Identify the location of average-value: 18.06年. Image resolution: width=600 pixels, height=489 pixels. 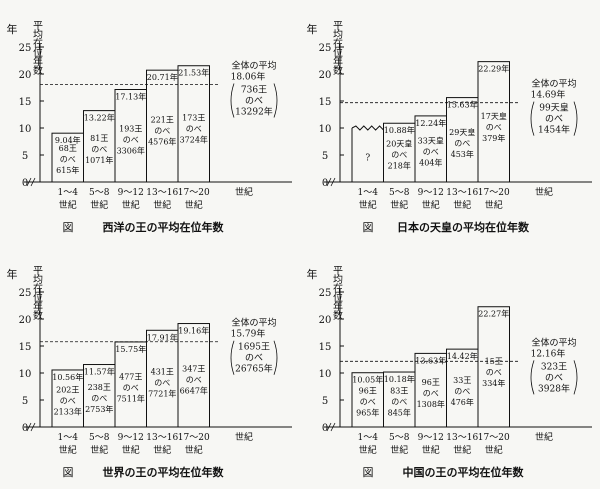
(248, 76).